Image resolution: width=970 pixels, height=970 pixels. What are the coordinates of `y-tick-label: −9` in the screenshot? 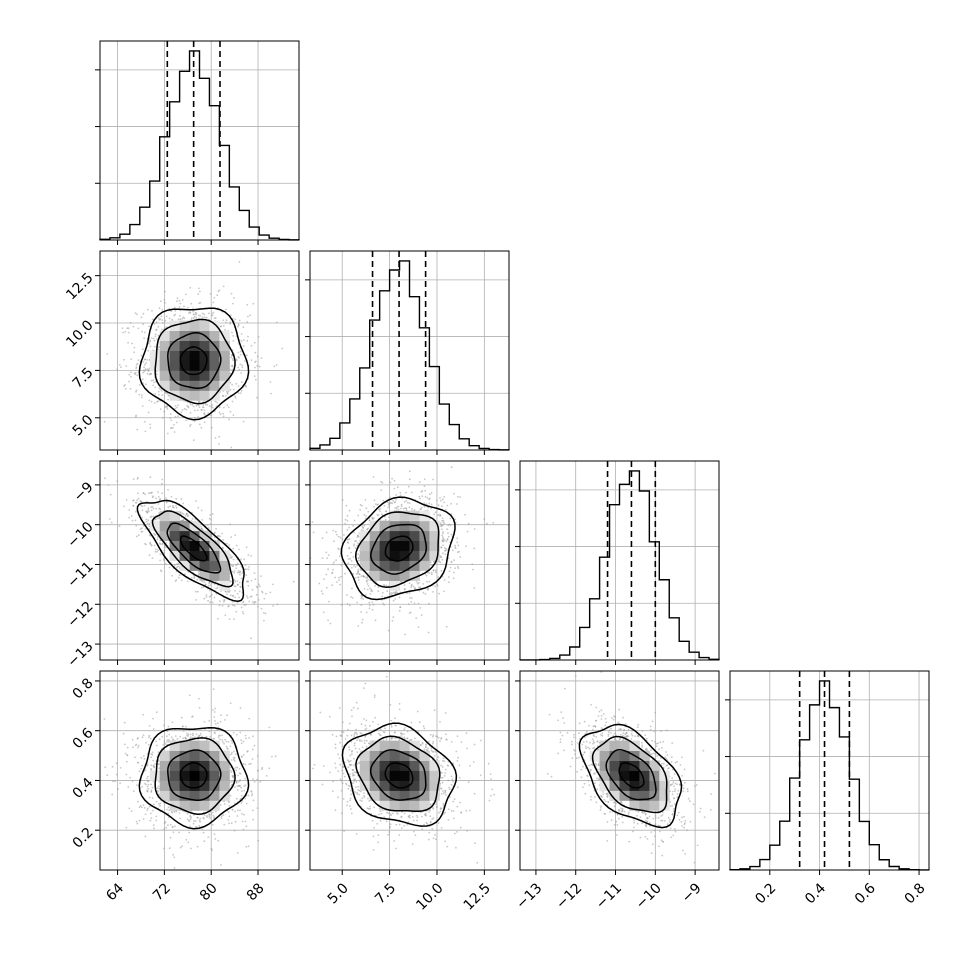 It's located at (84, 492).